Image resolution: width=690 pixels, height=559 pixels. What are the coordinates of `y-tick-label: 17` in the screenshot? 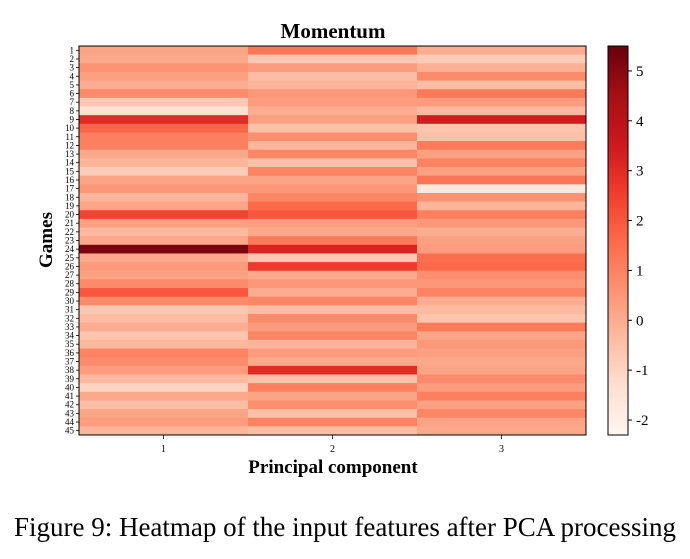 It's located at (70, 189).